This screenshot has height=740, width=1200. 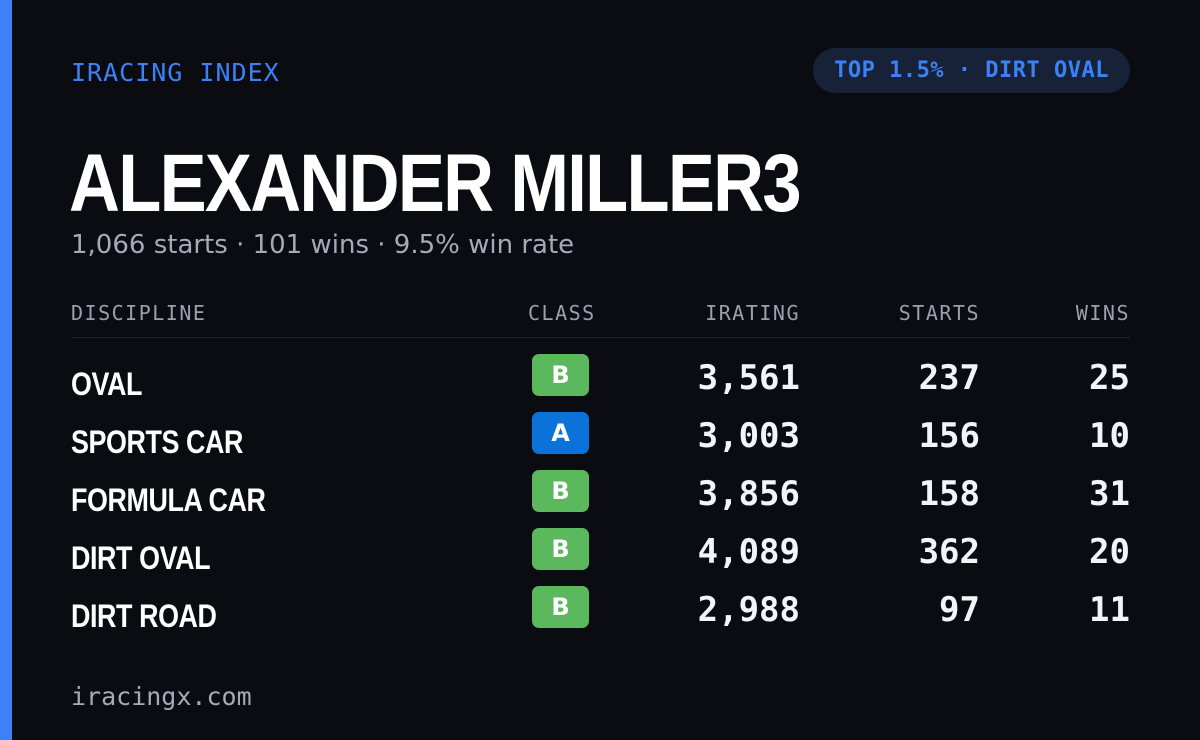 What do you see at coordinates (959, 610) in the screenshot?
I see `starts-value: 97` at bounding box center [959, 610].